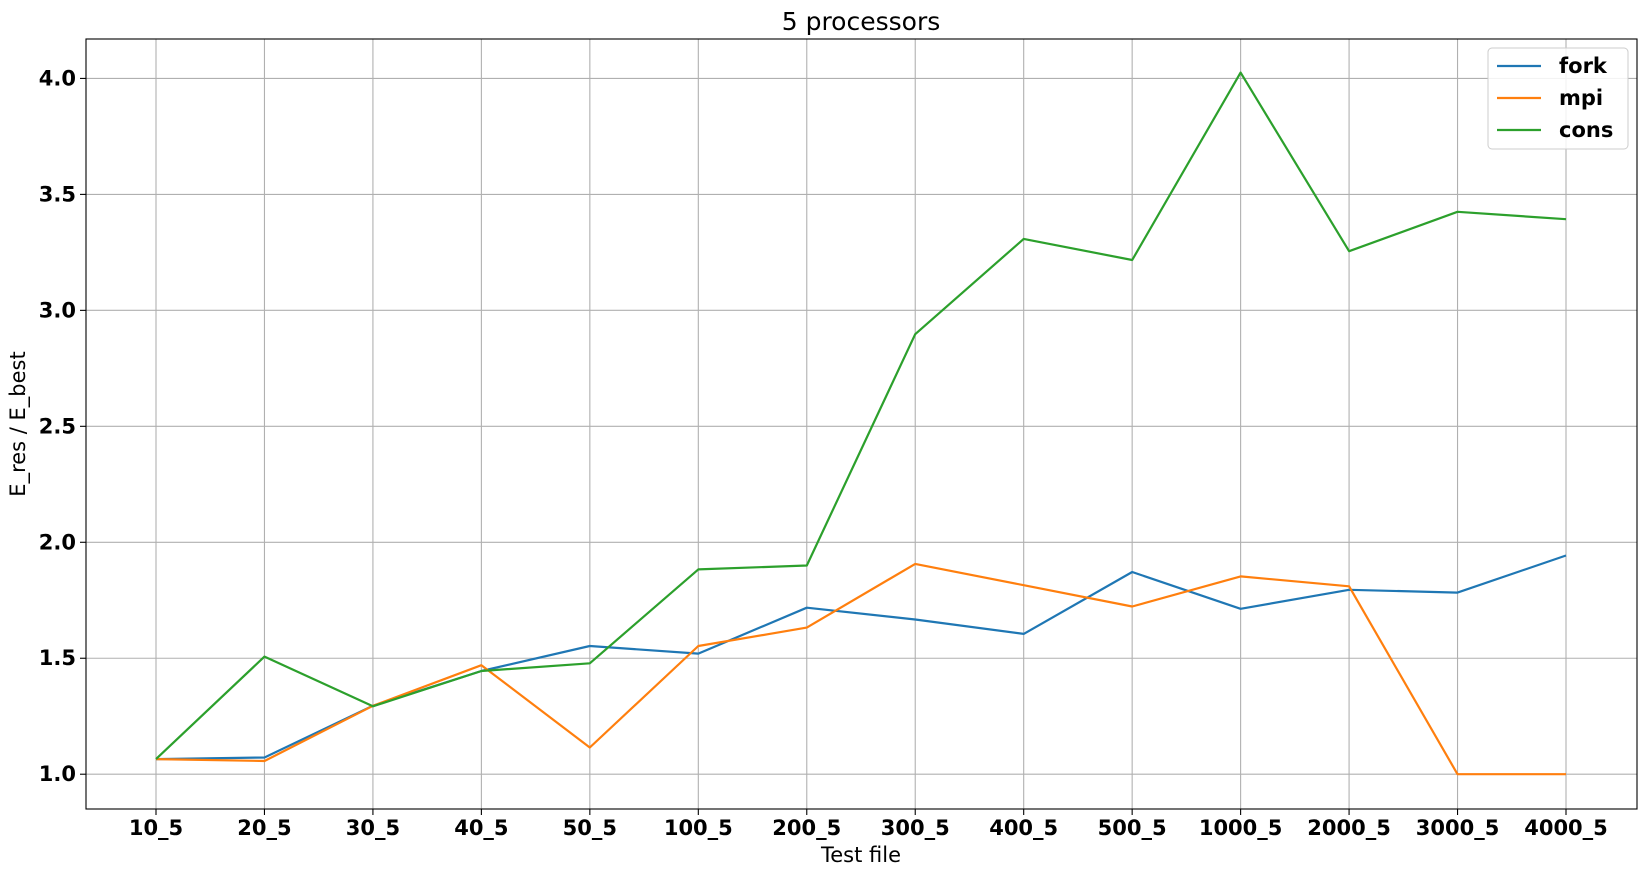 The image size is (1645, 874). What do you see at coordinates (1023, 828) in the screenshot?
I see `x-tick-label: 400_5` at bounding box center [1023, 828].